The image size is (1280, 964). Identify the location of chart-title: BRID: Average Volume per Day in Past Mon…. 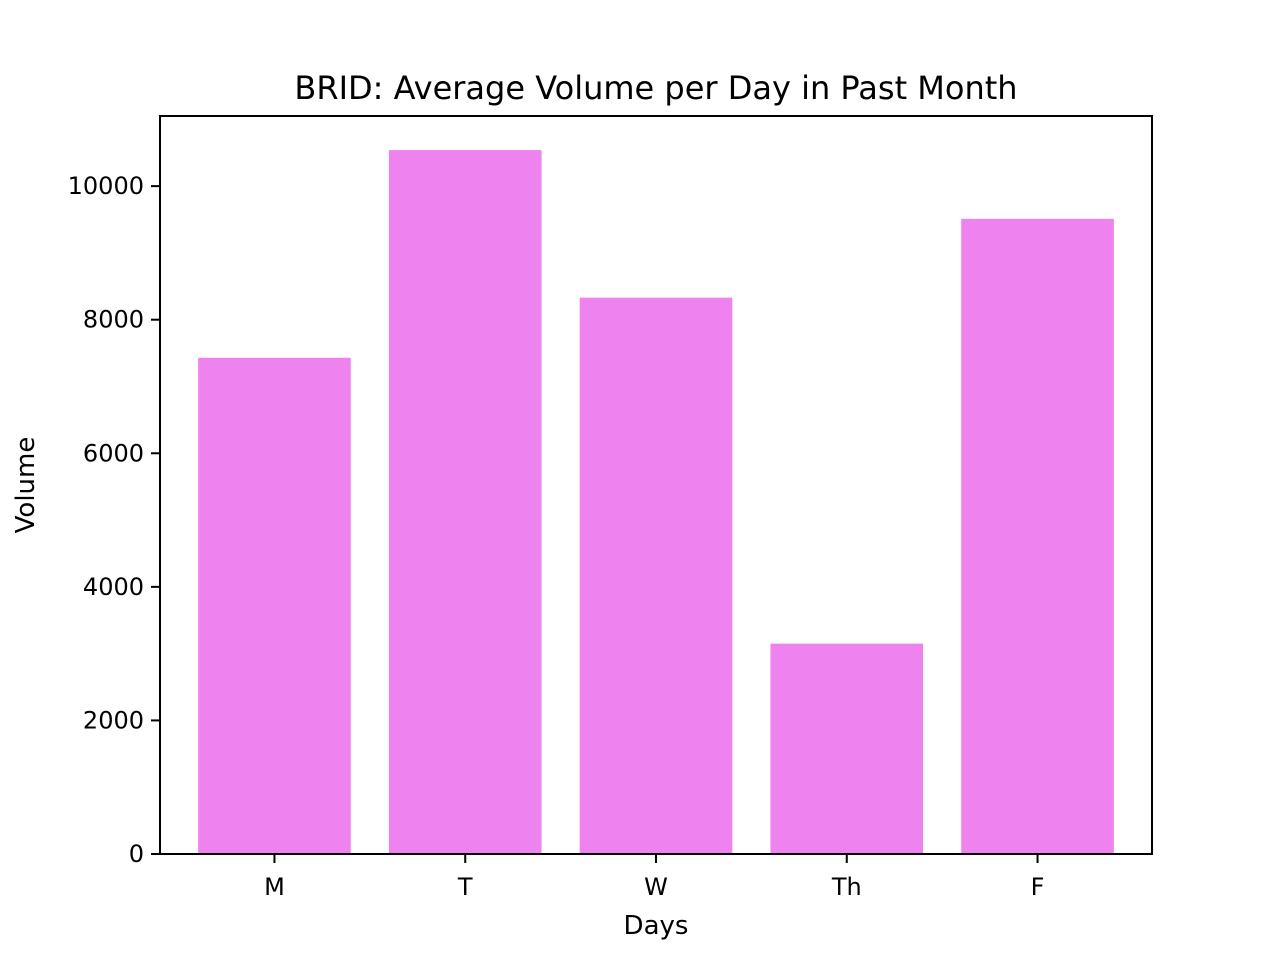
(655, 88).